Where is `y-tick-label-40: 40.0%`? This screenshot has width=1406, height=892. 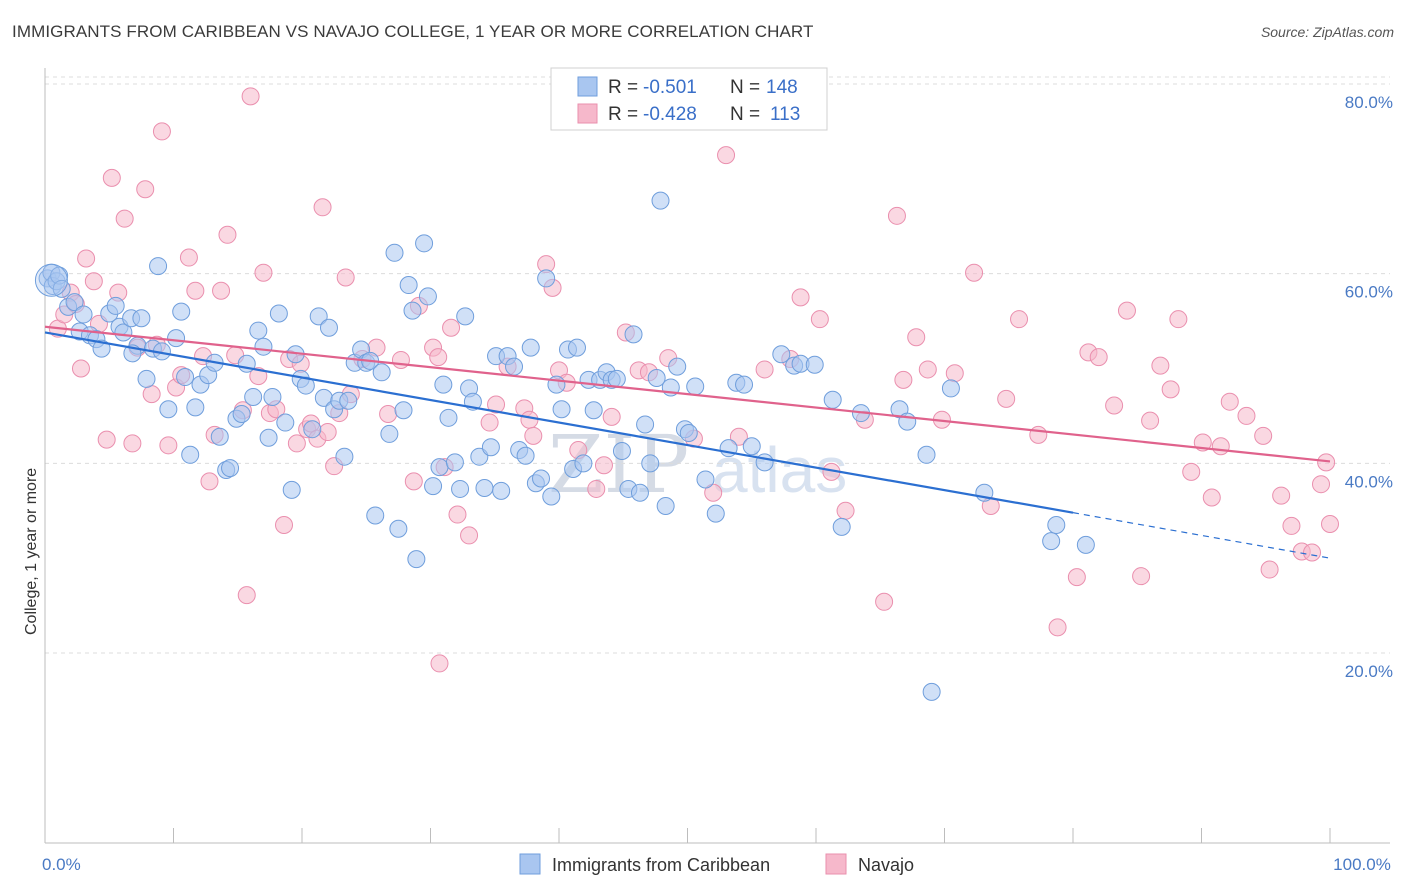 y-tick-label-40: 40.0% is located at coordinates (1369, 481).